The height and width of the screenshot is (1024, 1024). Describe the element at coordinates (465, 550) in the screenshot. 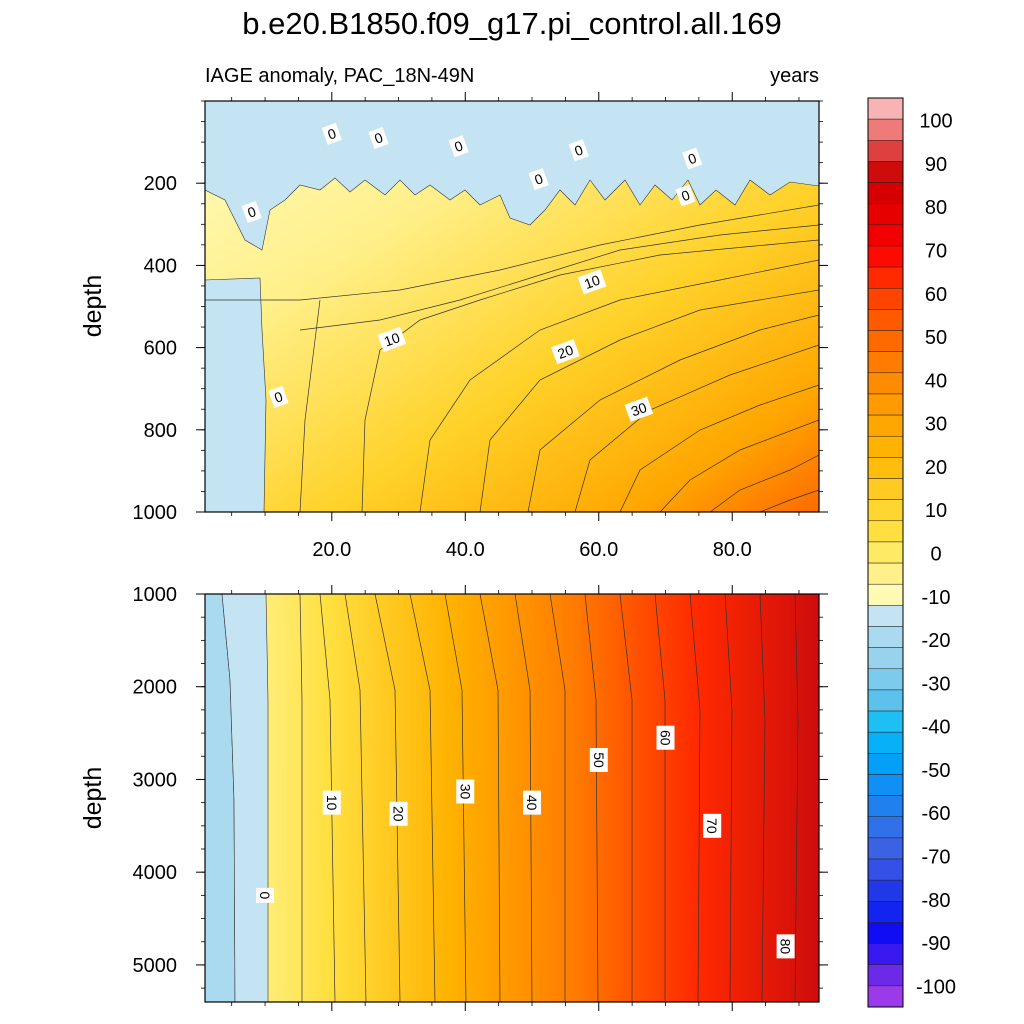

I see `x-tick-label: 40.0` at that location.